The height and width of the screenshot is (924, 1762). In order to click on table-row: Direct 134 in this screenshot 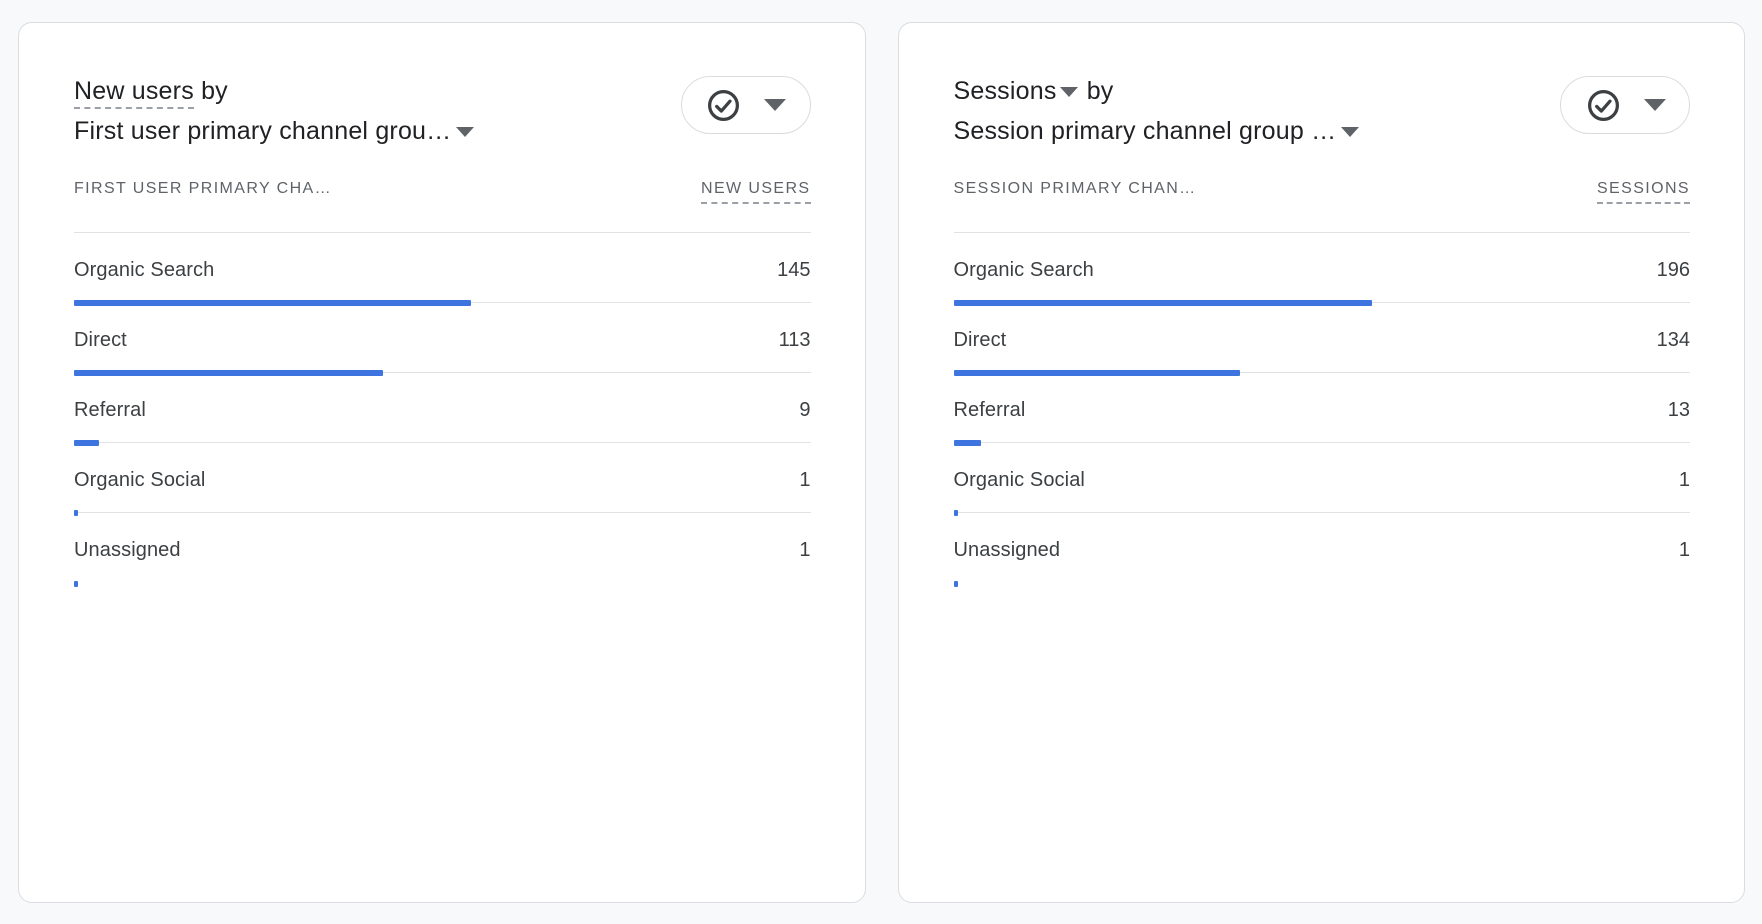, I will do `click(1321, 339)`.